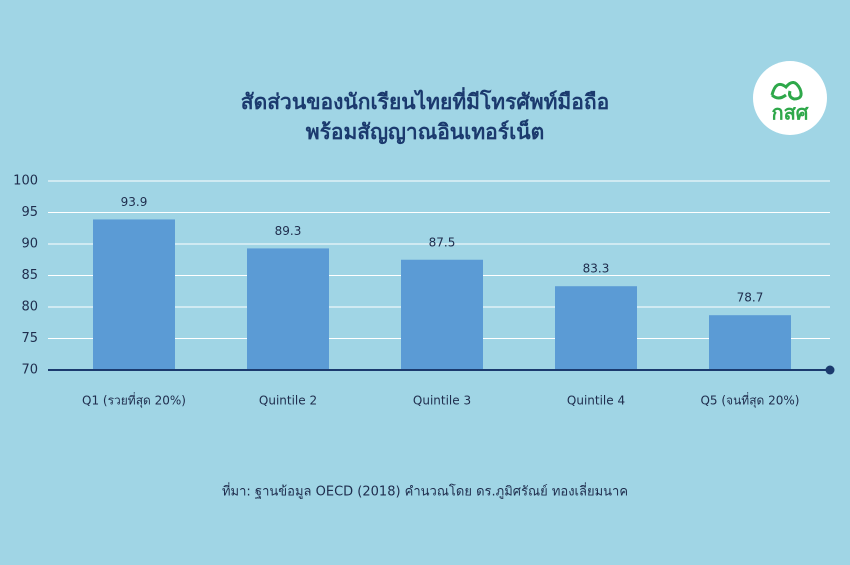 The height and width of the screenshot is (565, 850). What do you see at coordinates (786, 91) in the screenshot?
I see `logo-icon` at bounding box center [786, 91].